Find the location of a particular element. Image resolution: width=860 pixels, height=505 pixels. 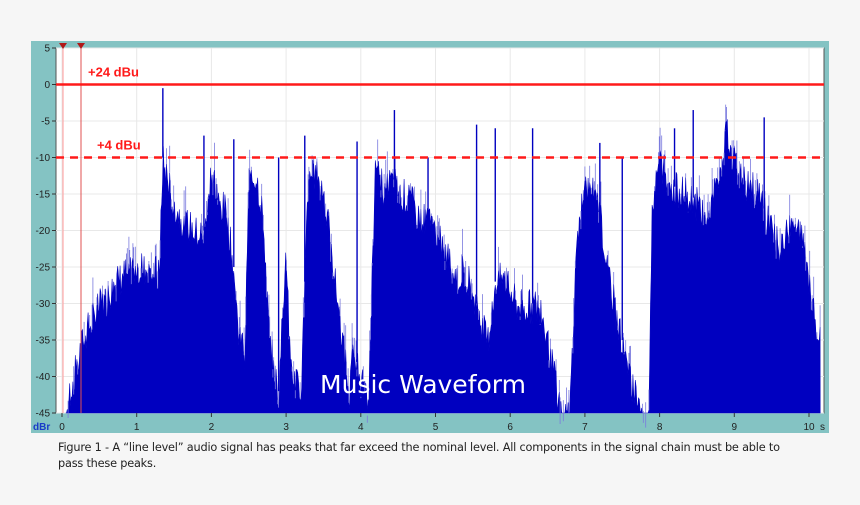

y-tick-label: -15 is located at coordinates (43, 195).